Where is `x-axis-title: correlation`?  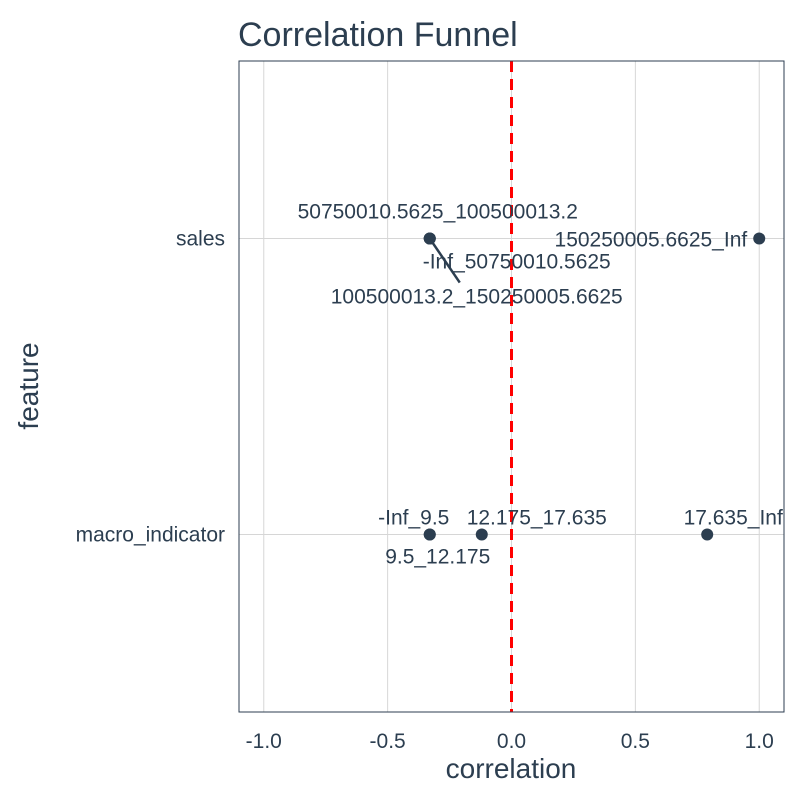
x-axis-title: correlation is located at coordinates (511, 768).